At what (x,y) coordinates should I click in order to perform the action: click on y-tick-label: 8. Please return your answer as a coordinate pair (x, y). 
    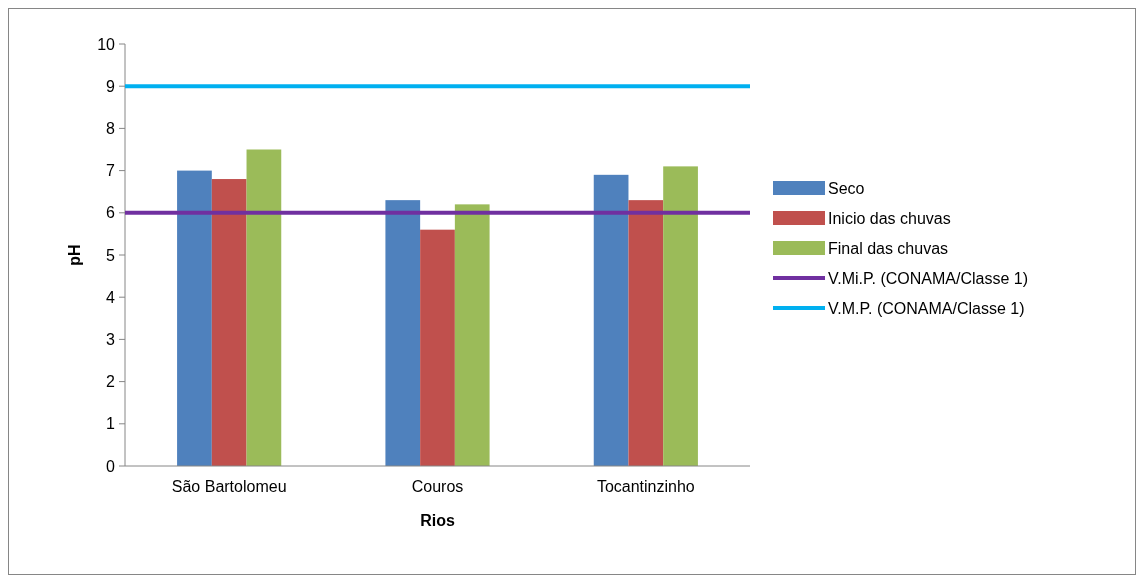
    Looking at the image, I should click on (111, 128).